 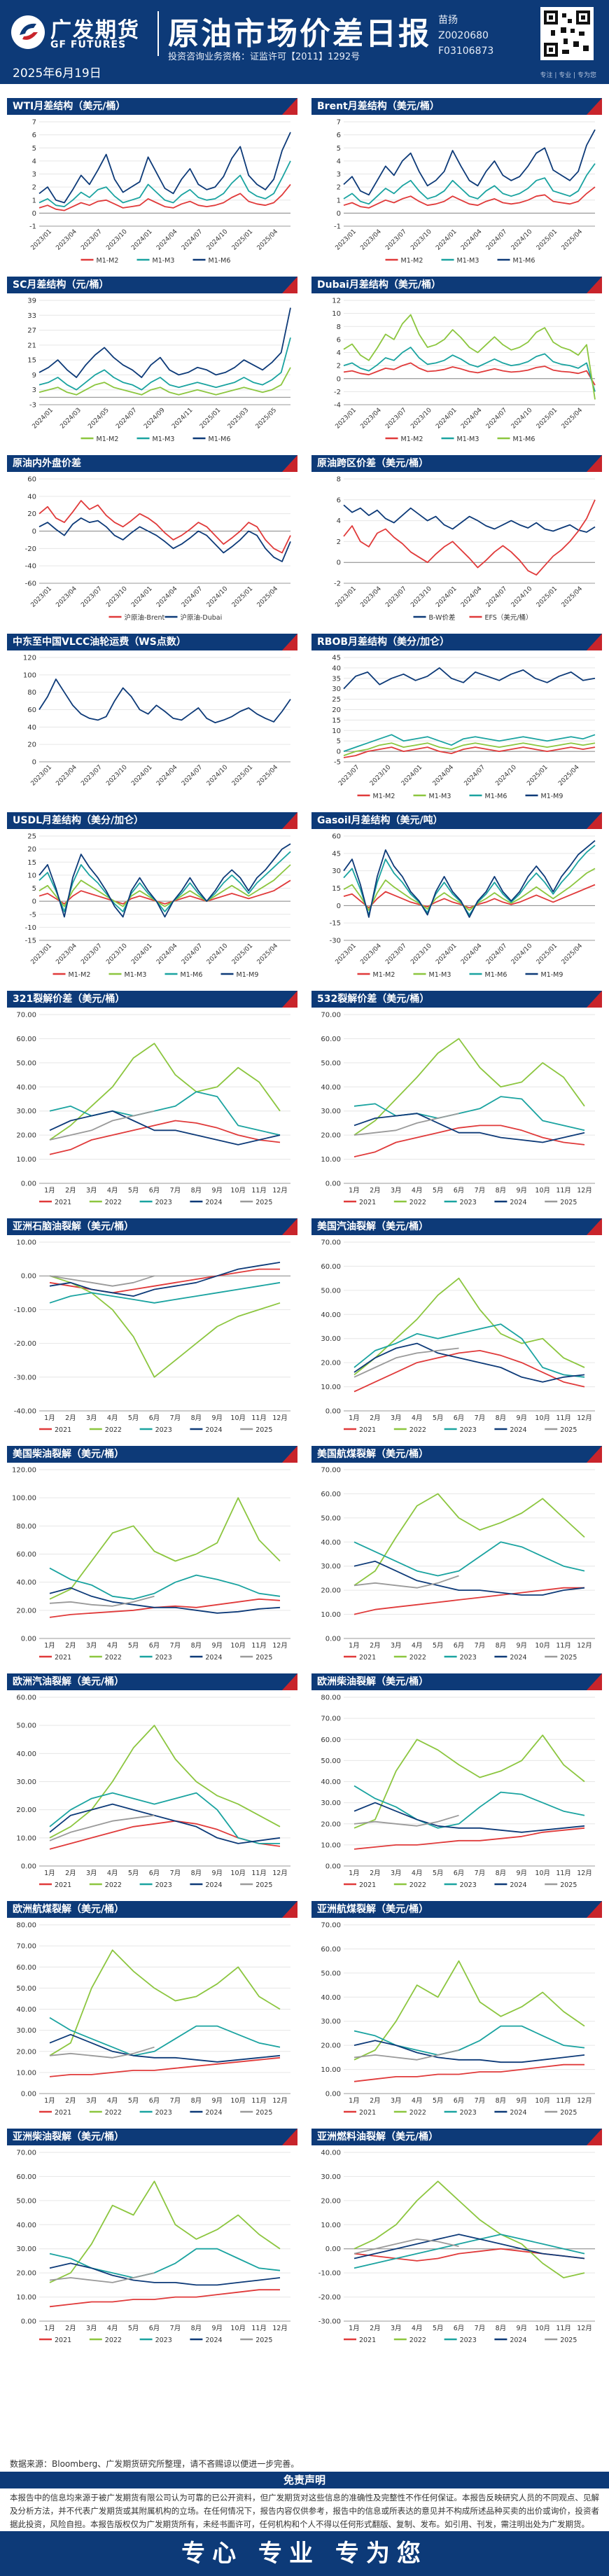 I want to click on chart-title: Gasoil月差结构（美元/吨）, so click(x=457, y=820).